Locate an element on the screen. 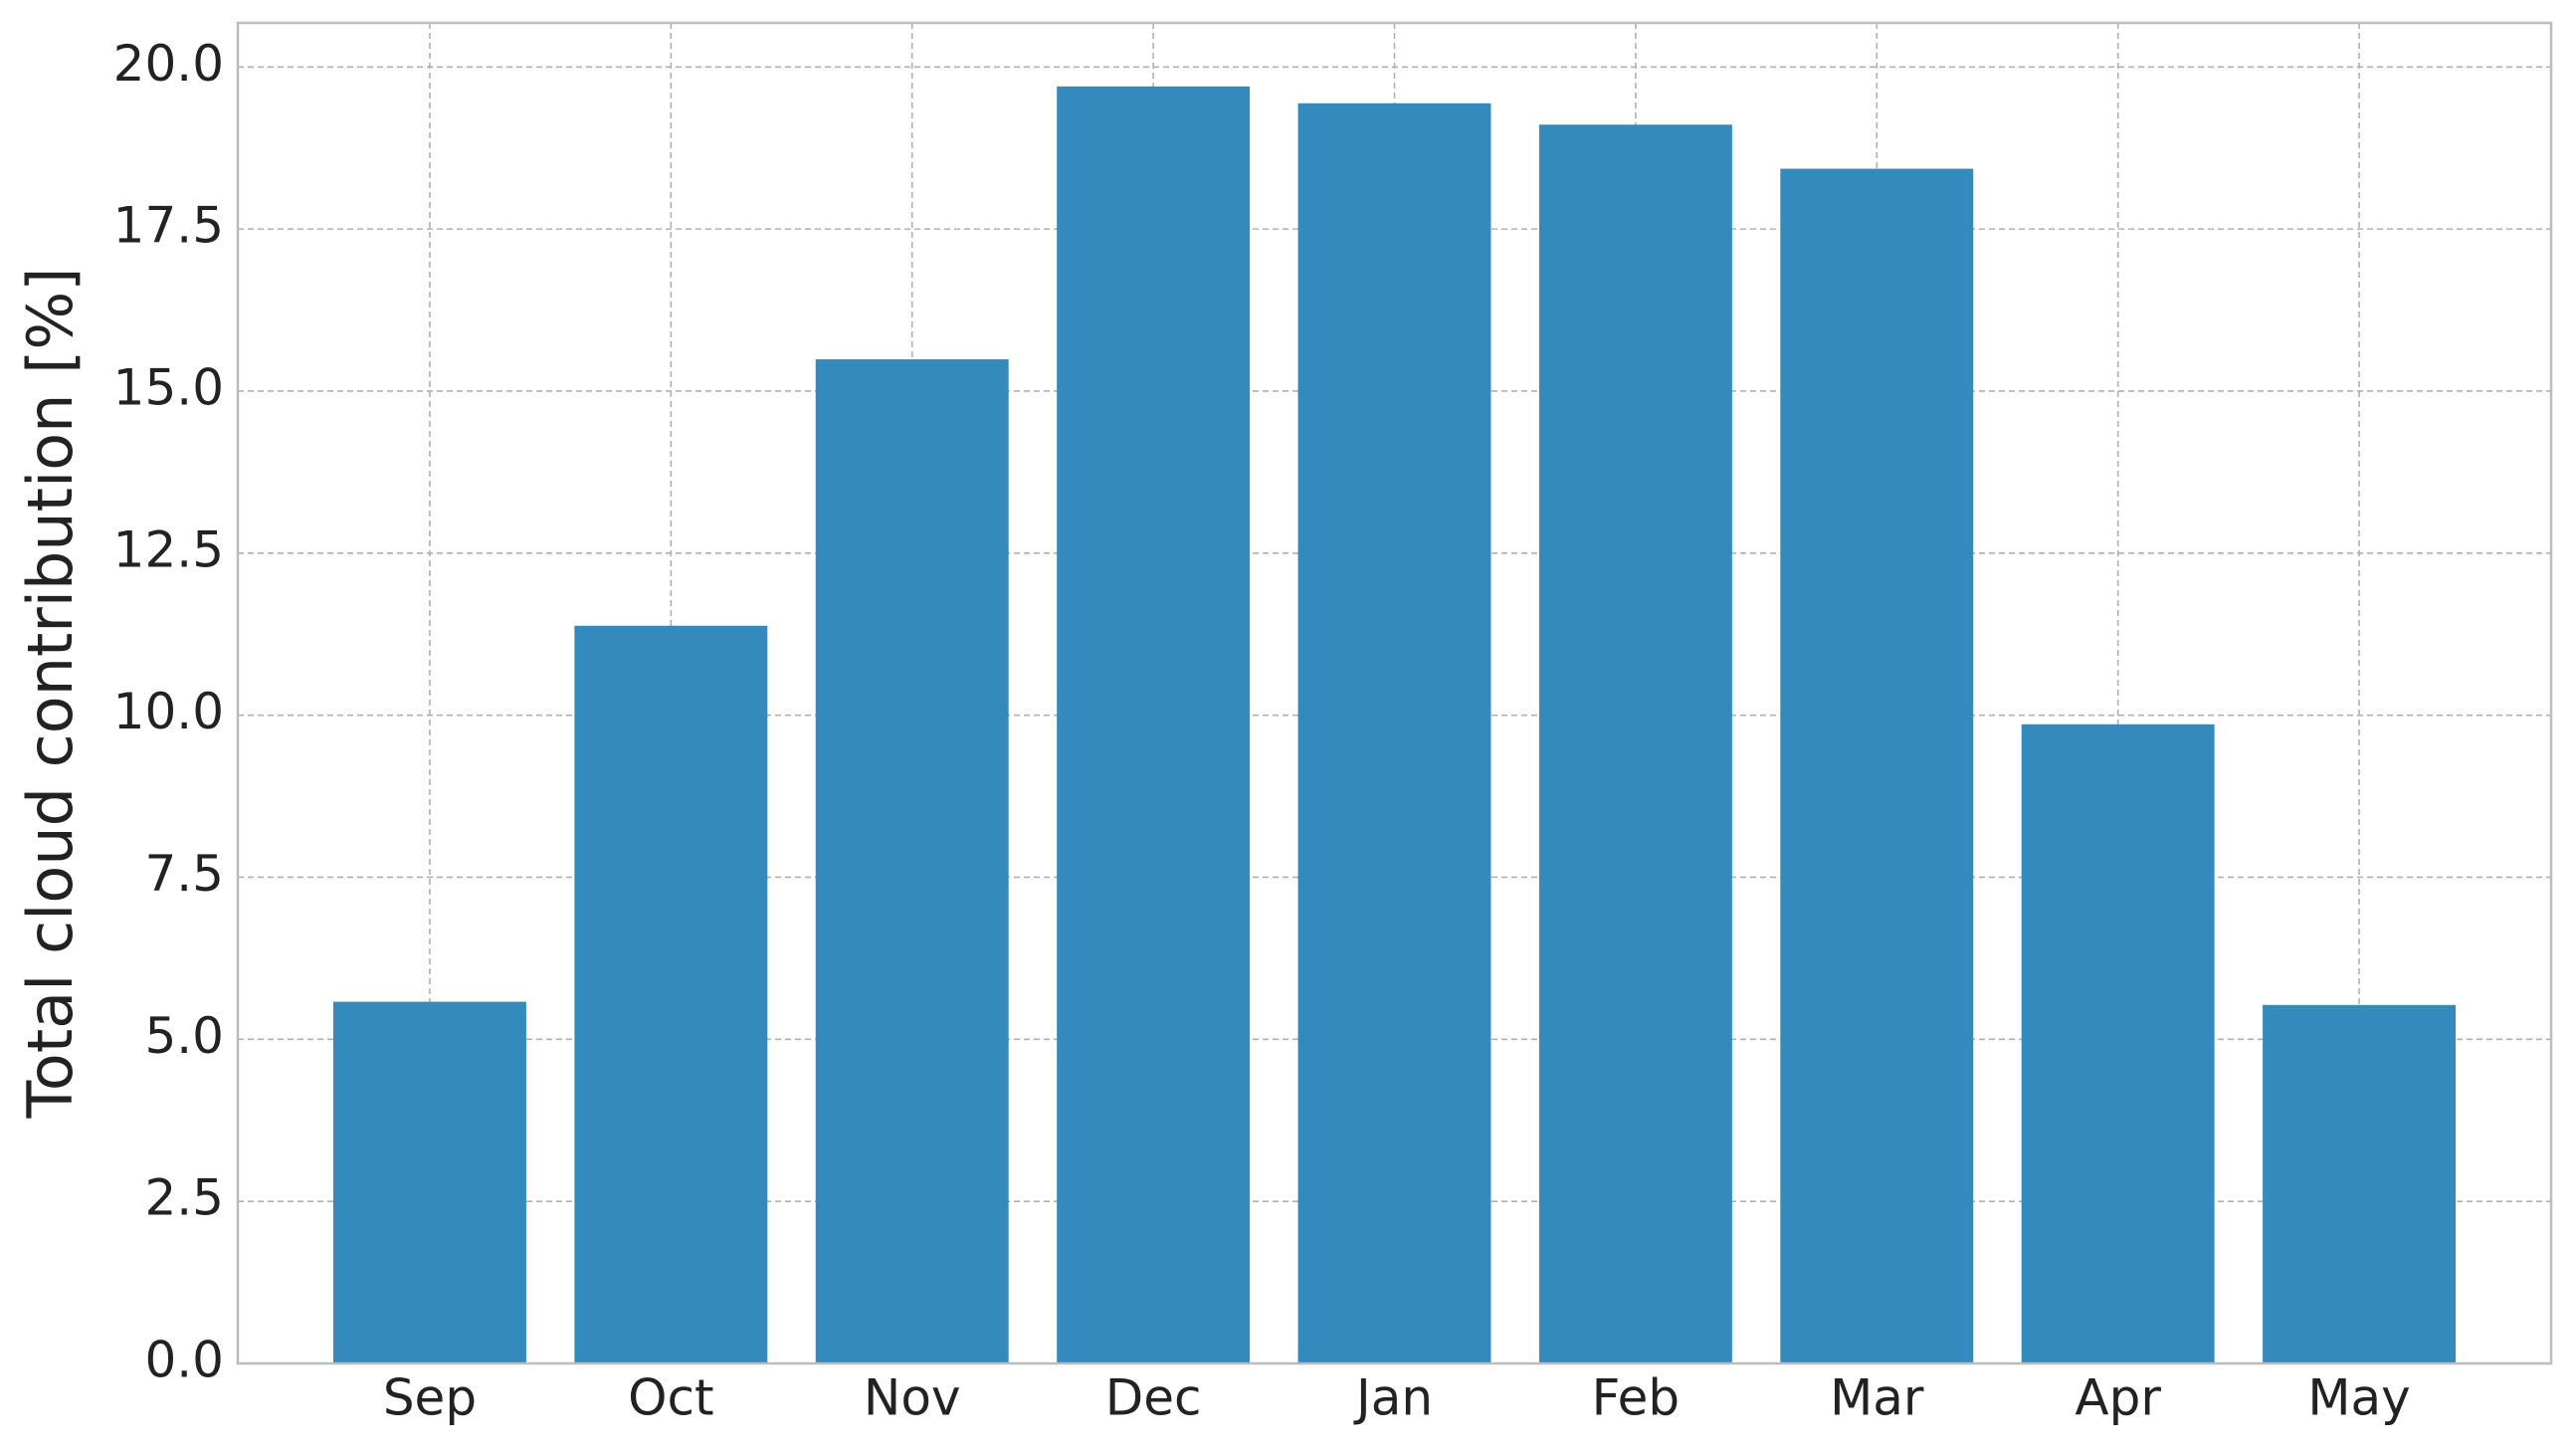  x-tick-label: Apr is located at coordinates (2118, 1398).